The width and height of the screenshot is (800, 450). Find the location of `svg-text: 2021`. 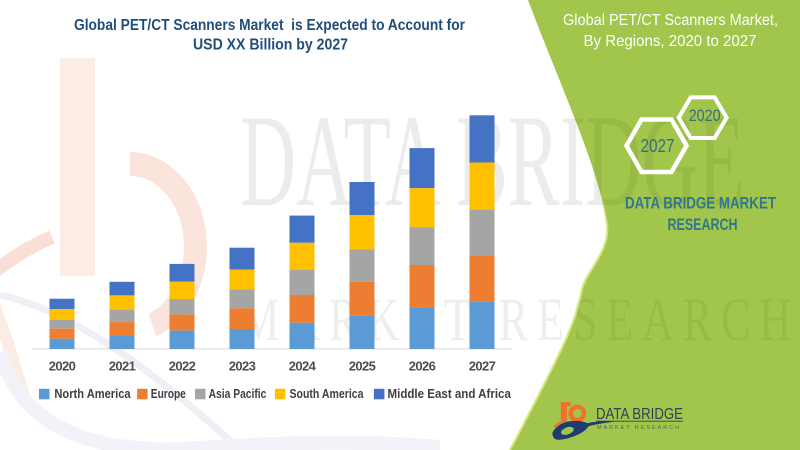

svg-text: 2021 is located at coordinates (122, 366).